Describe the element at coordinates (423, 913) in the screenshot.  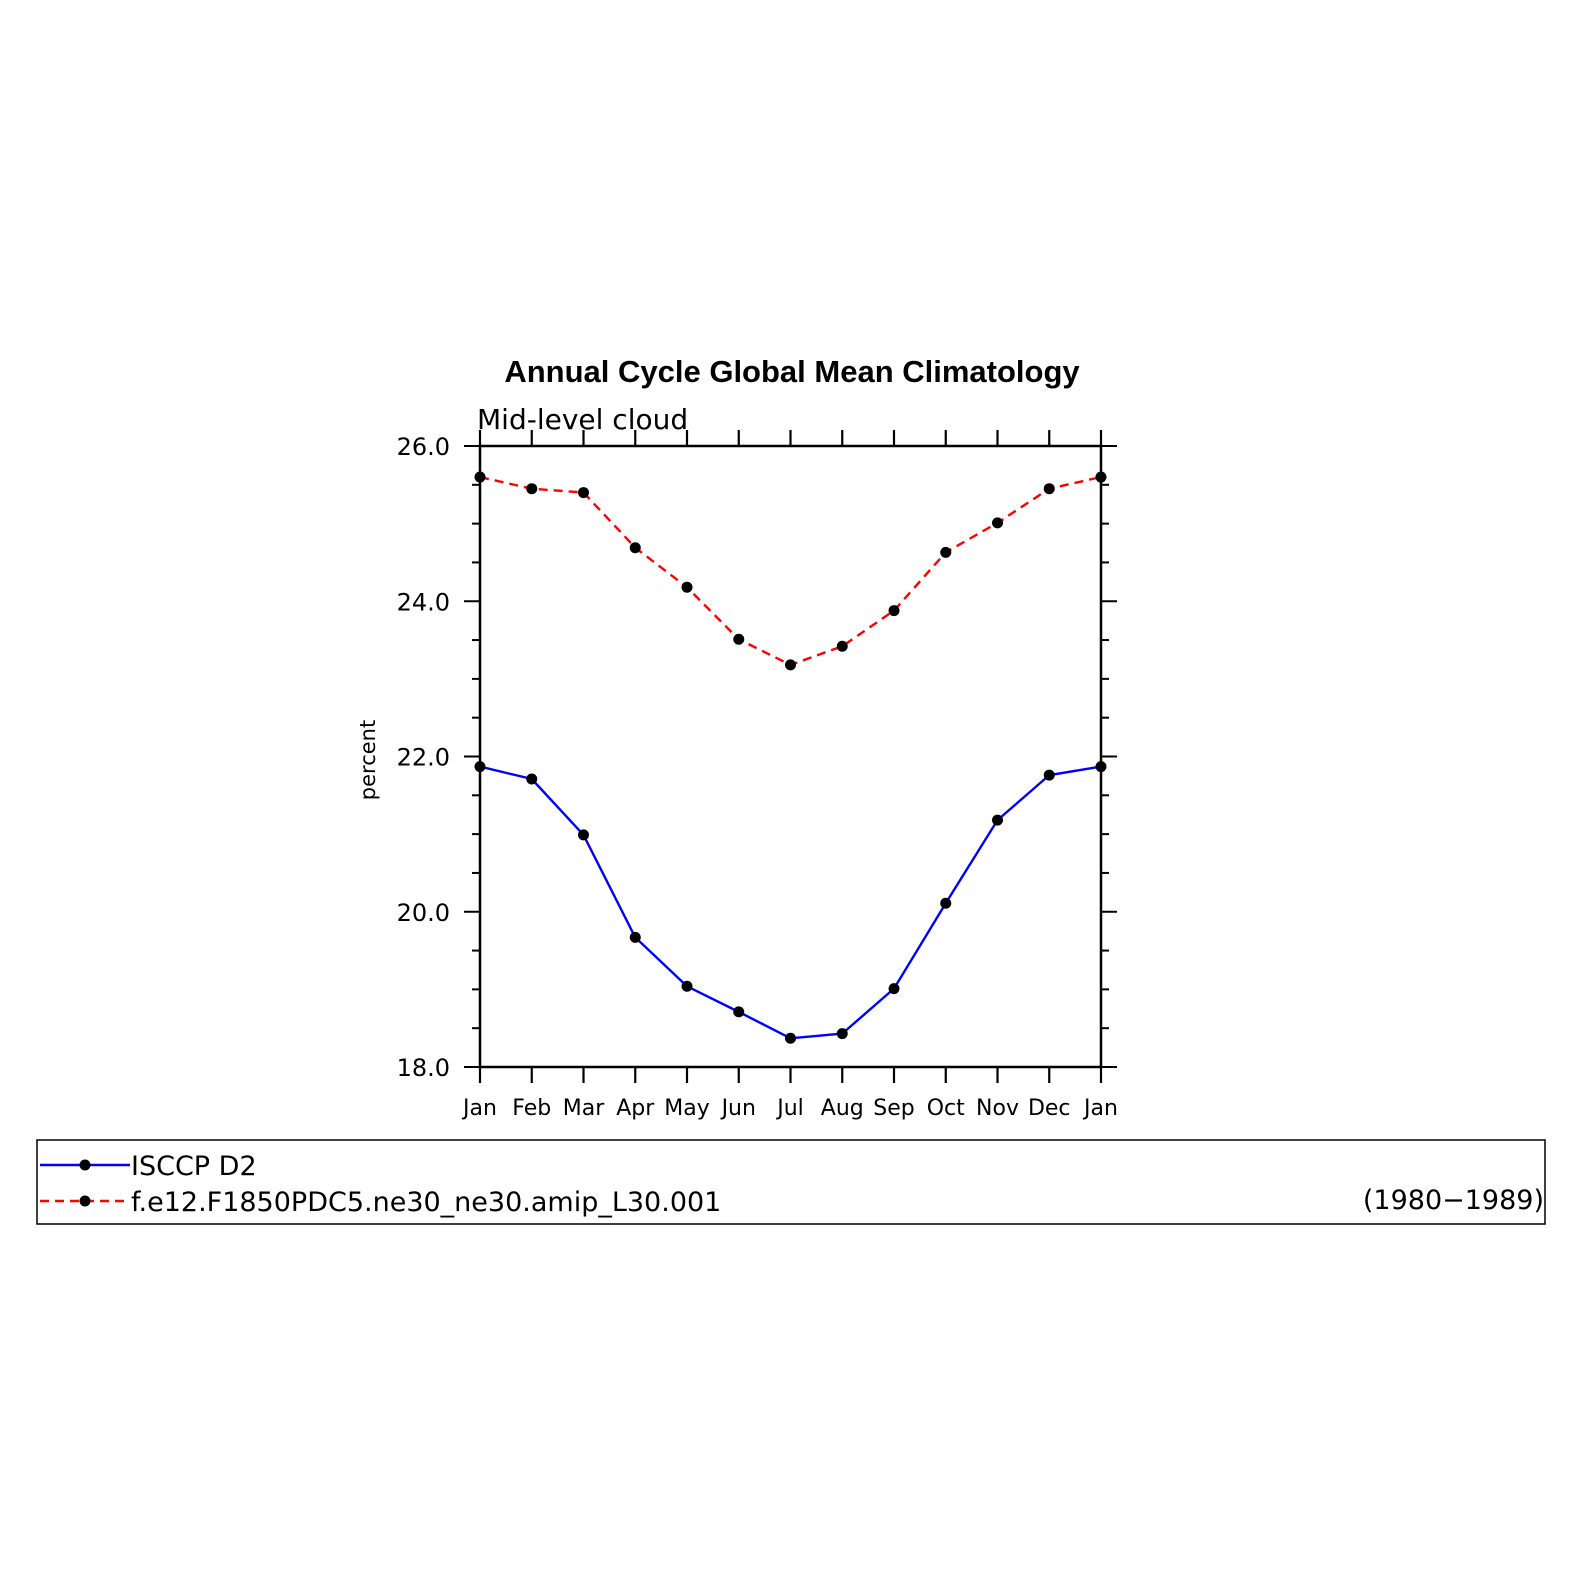
I see `y-tick-label: 20.0` at that location.